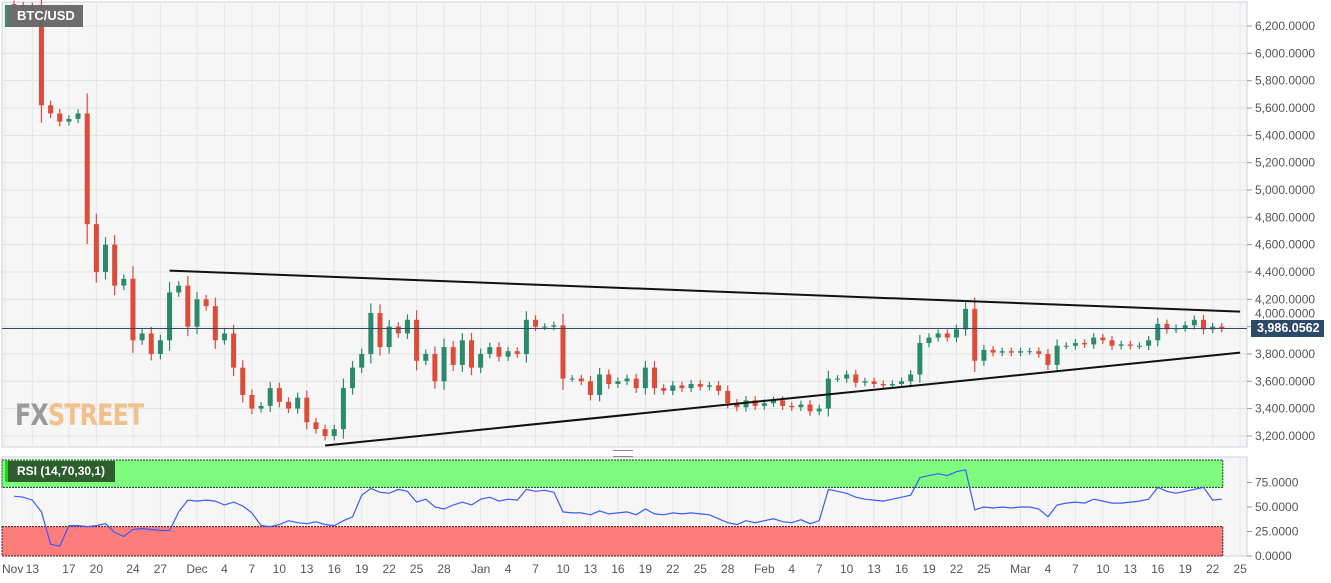 Image resolution: width=1331 pixels, height=583 pixels. I want to click on y-tick-label: 4,000.0000, so click(1285, 314).